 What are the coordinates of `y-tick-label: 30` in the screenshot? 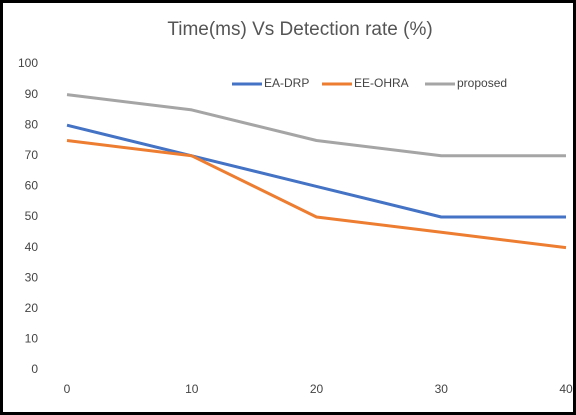 It's located at (32, 277).